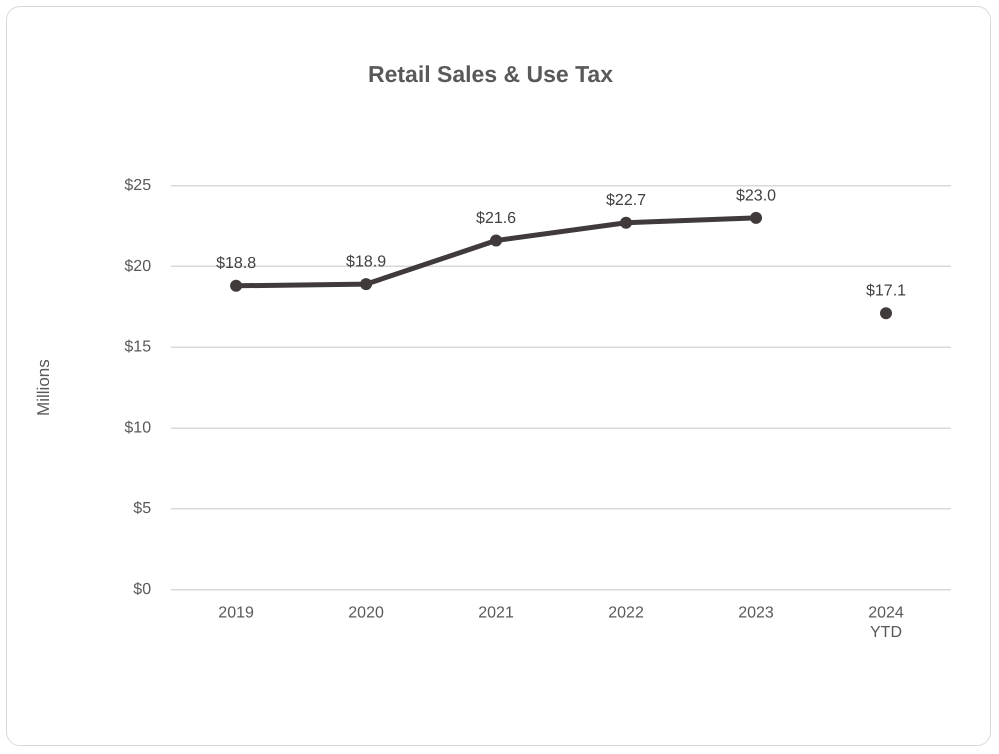 The image size is (999, 754). Describe the element at coordinates (496, 613) in the screenshot. I see `x-tick-label: 2021` at that location.